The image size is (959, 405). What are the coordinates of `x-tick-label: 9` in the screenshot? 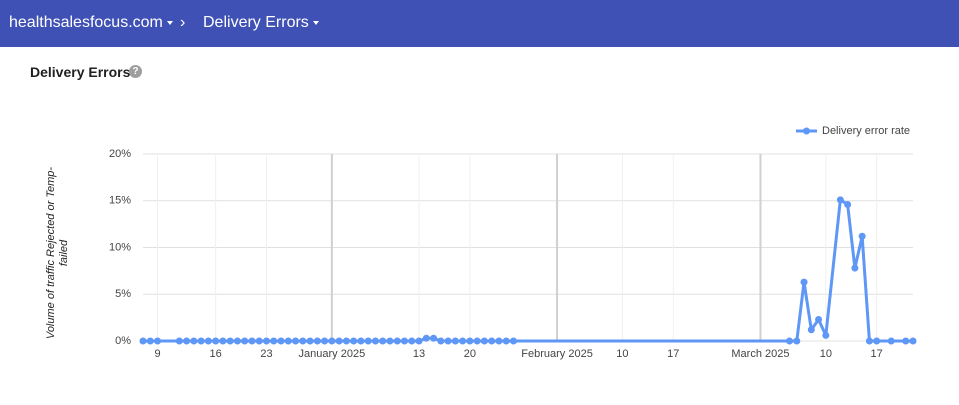 It's located at (157, 354).